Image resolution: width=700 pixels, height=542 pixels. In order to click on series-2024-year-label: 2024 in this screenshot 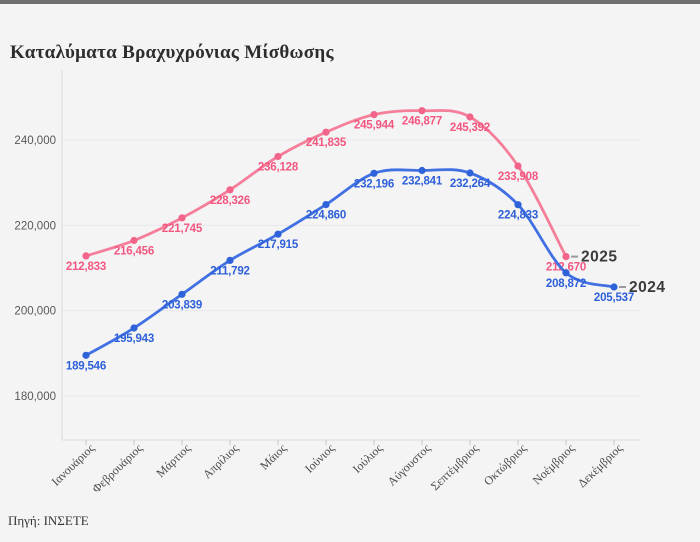, I will do `click(647, 287)`.